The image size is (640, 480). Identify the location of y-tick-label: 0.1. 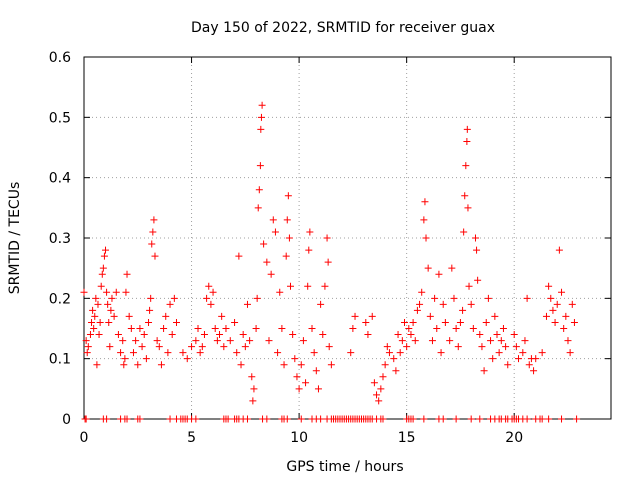
(60, 360).